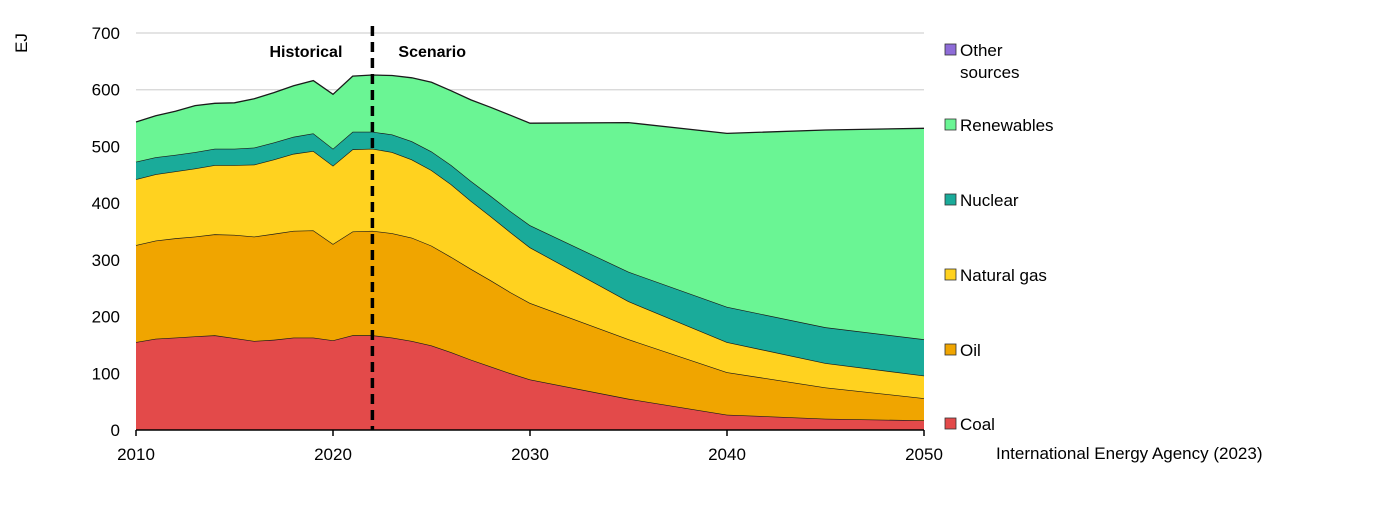 The height and width of the screenshot is (514, 1383). Describe the element at coordinates (106, 146) in the screenshot. I see `y-tick-label: 500` at that location.